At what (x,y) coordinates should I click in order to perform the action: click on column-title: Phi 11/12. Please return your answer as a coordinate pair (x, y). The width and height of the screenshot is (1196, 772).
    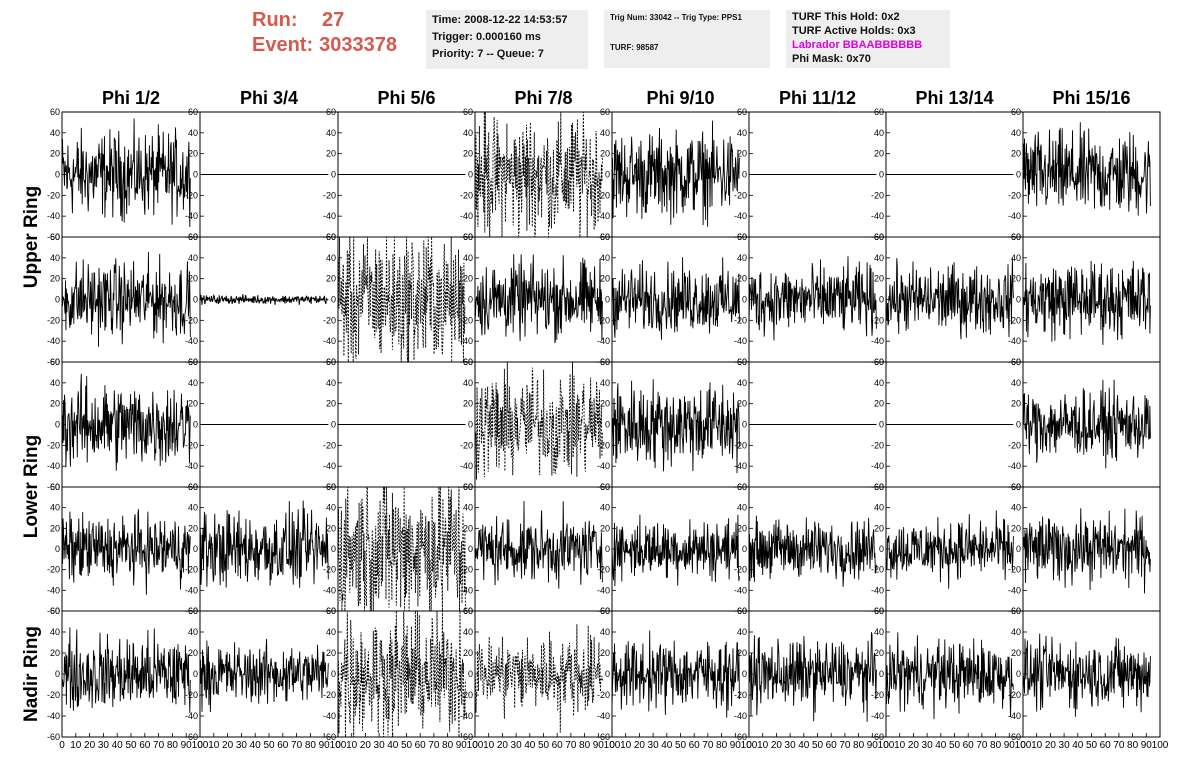
    Looking at the image, I should click on (817, 98).